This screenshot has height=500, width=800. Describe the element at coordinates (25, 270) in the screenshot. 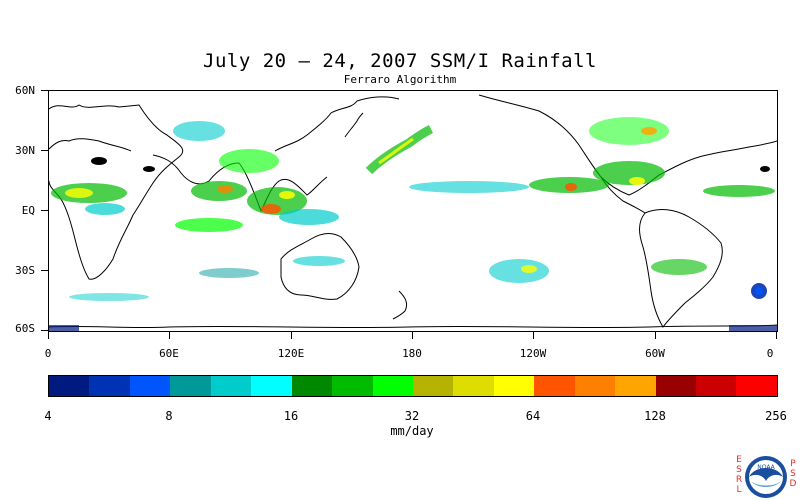

I see `lat-label-30s: 30S` at that location.